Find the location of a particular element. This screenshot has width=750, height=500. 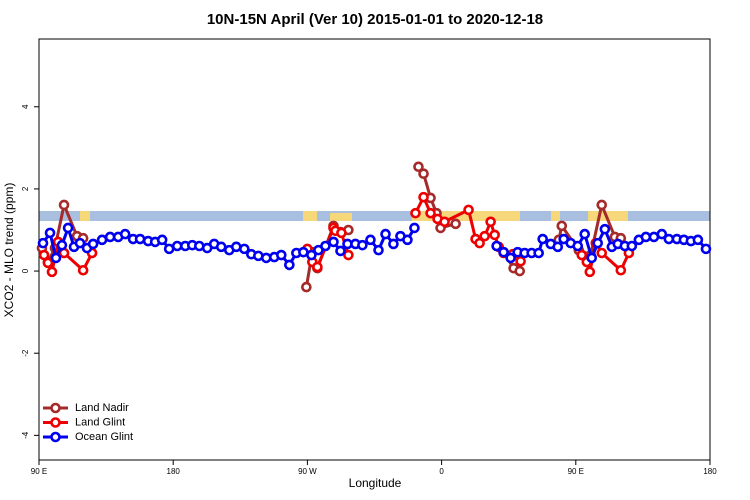

x-axis-label: Longitude is located at coordinates (375, 483).